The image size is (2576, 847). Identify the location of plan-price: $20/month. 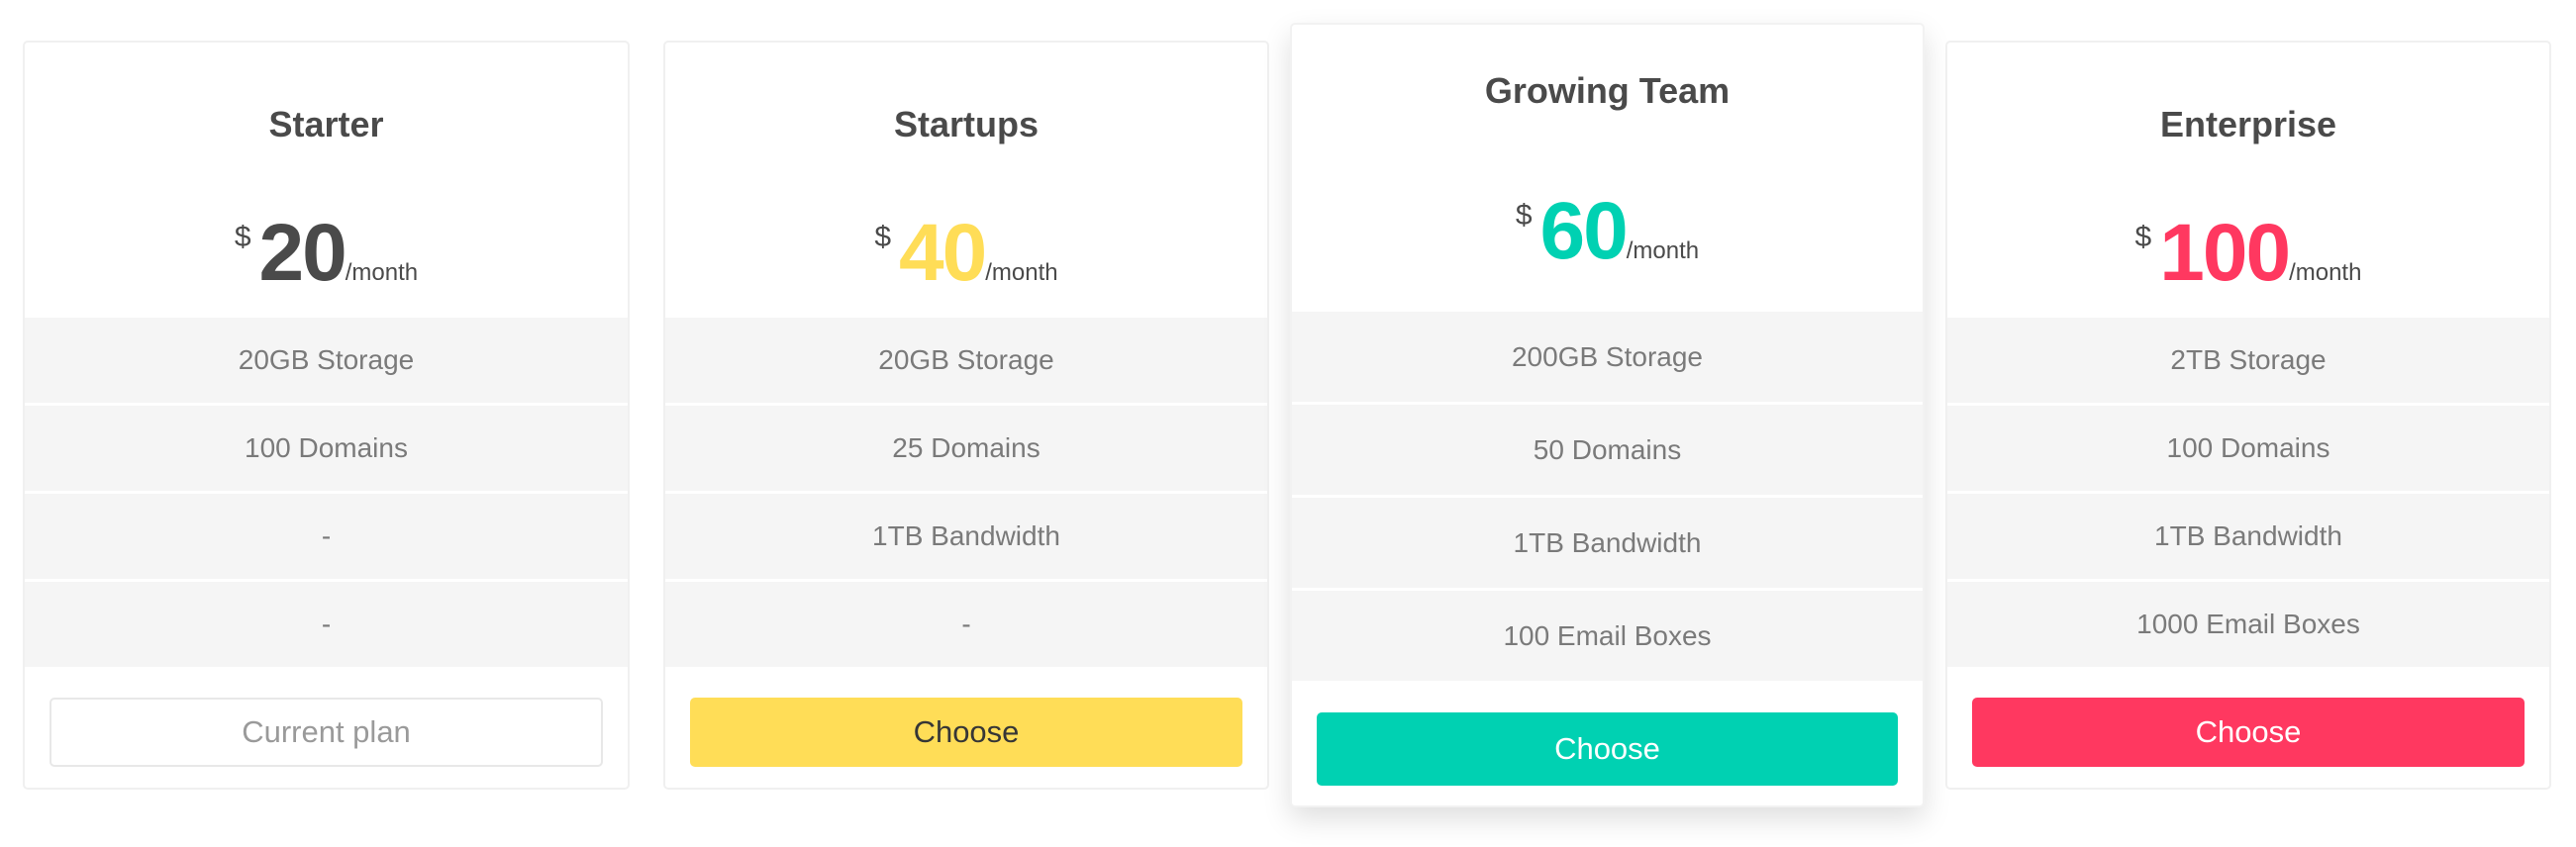
(326, 254).